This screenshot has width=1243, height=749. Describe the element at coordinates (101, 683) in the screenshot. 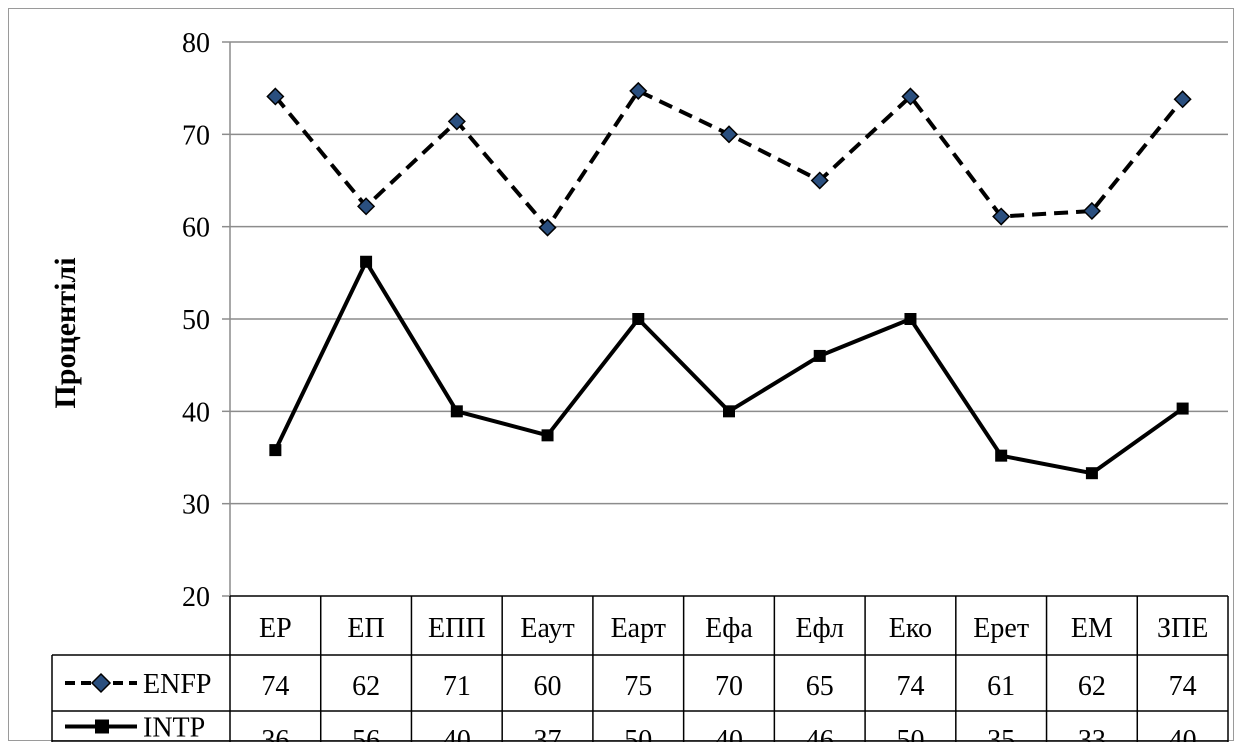

I see `legend-marker-enfp` at that location.